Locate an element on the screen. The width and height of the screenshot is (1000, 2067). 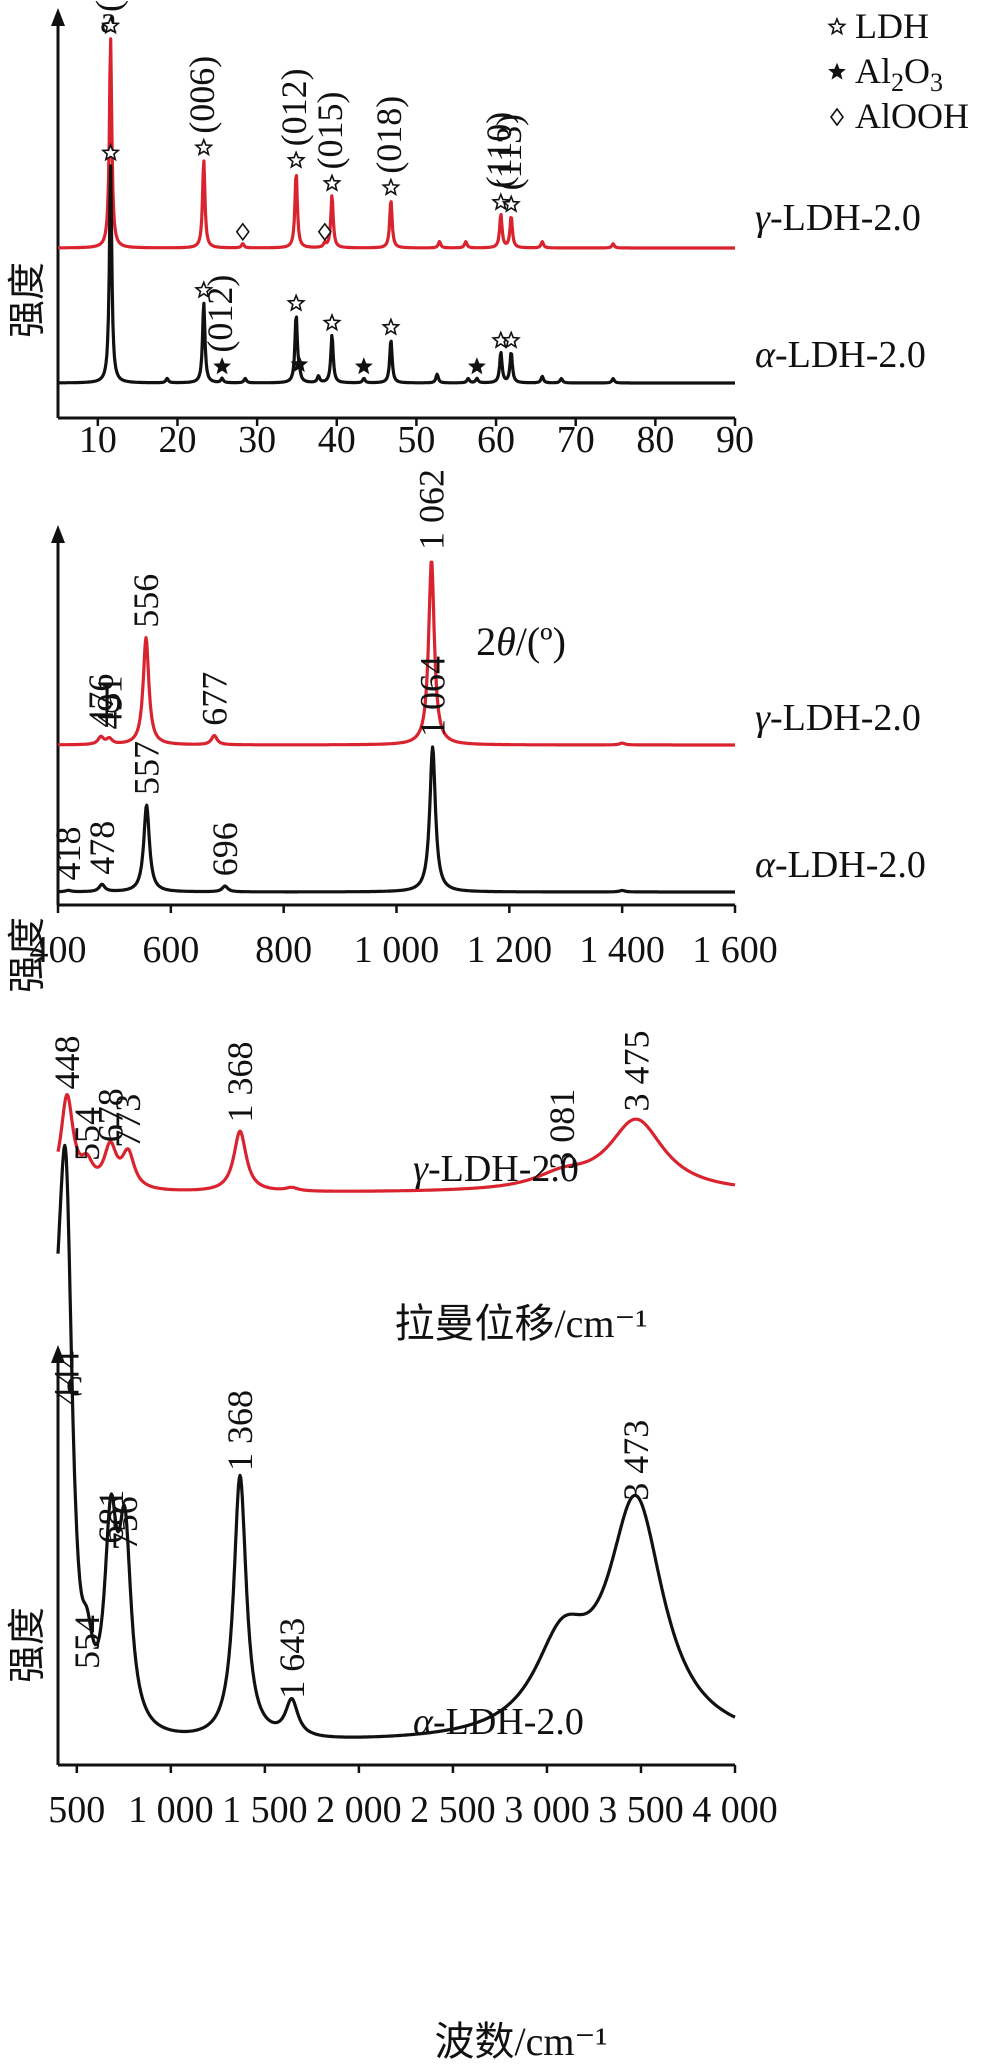
x-tick-label: 400 is located at coordinates (58, 950).